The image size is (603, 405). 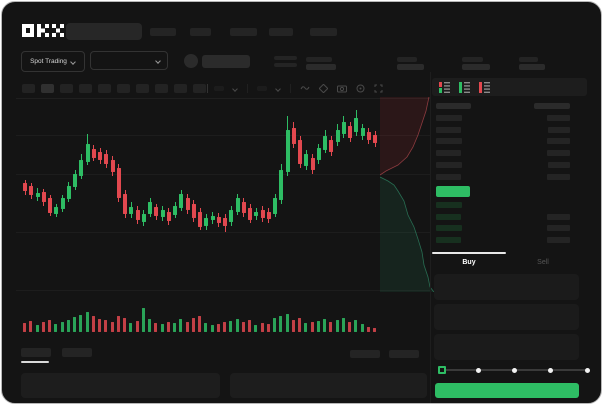 I want to click on market-type-selector: Spot Trading, so click(x=53, y=61).